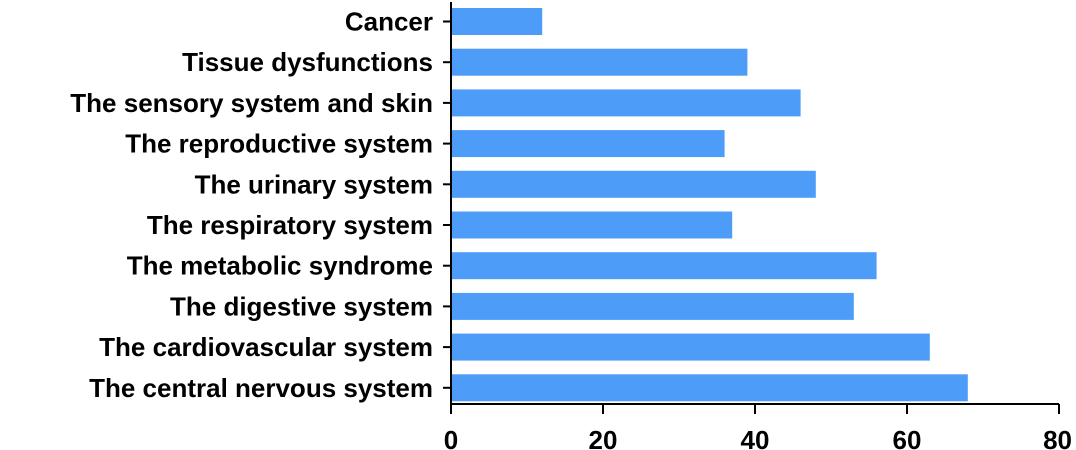 The height and width of the screenshot is (450, 1076). Describe the element at coordinates (314, 184) in the screenshot. I see `category-label: The urinary system` at that location.